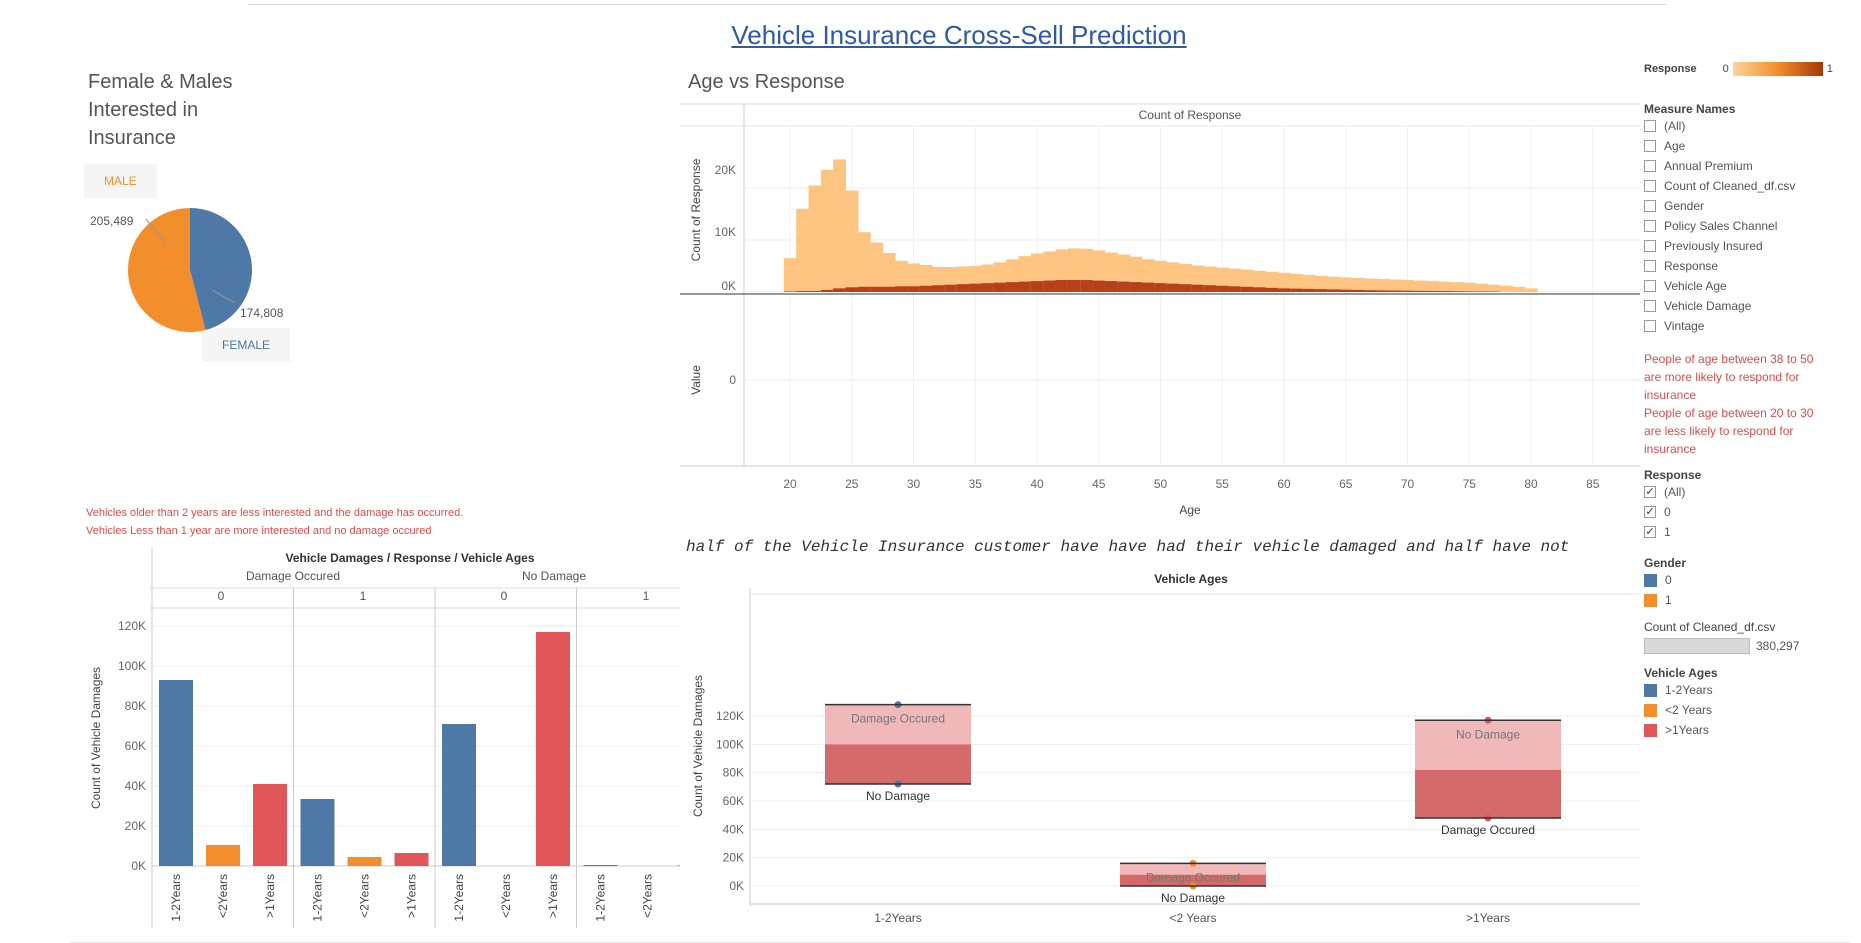 The image size is (1861, 943). Describe the element at coordinates (1744, 206) in the screenshot. I see `measure-filter-item: Gender` at that location.